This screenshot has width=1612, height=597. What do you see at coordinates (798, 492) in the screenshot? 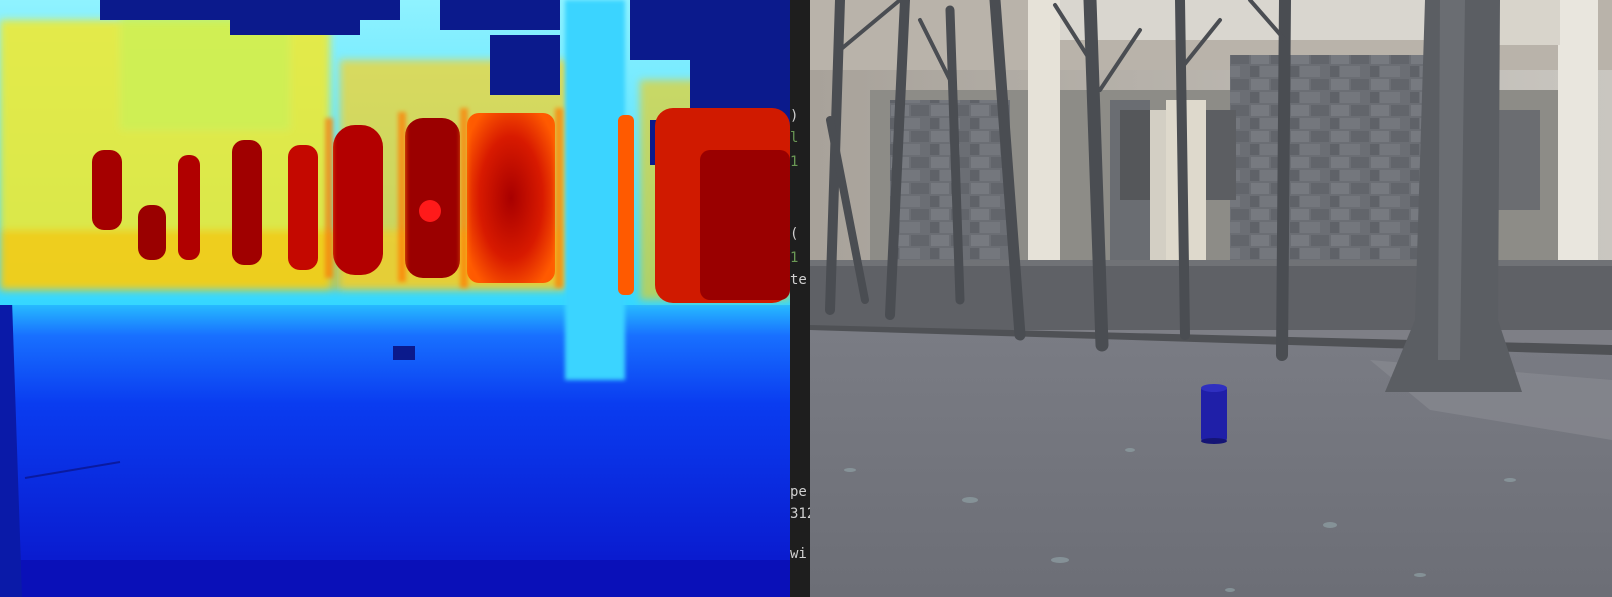
I see `editor-line: pe` at bounding box center [798, 492].